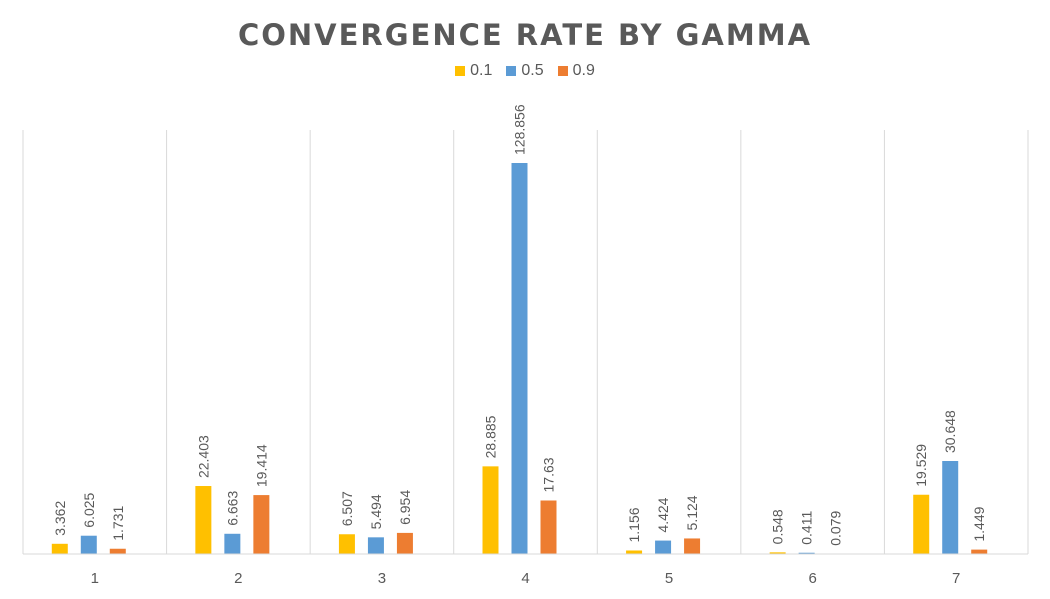 Image resolution: width=1050 pixels, height=599 pixels. I want to click on data-label: 6.507, so click(347, 508).